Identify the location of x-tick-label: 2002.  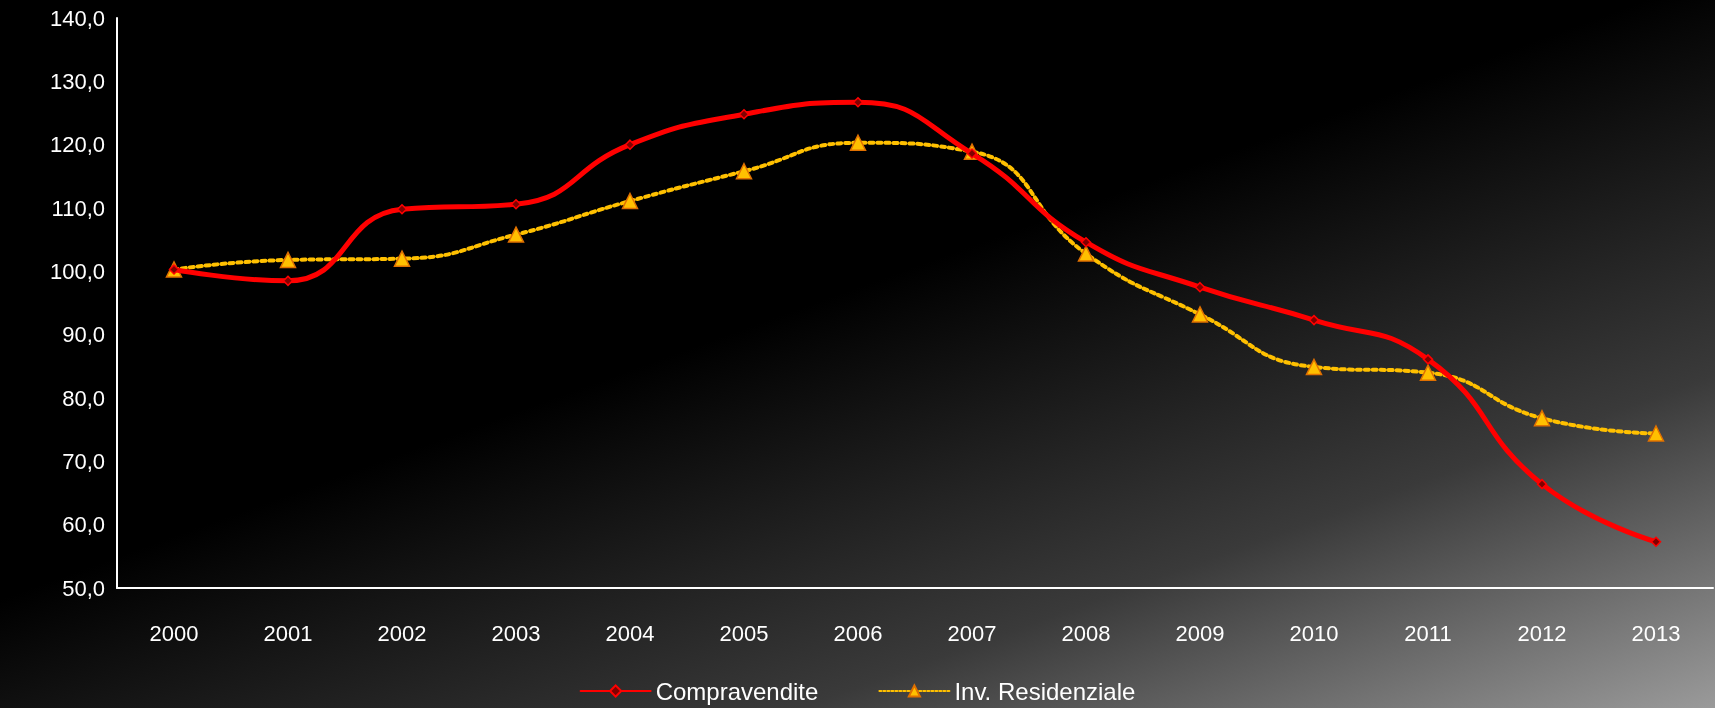
(402, 633).